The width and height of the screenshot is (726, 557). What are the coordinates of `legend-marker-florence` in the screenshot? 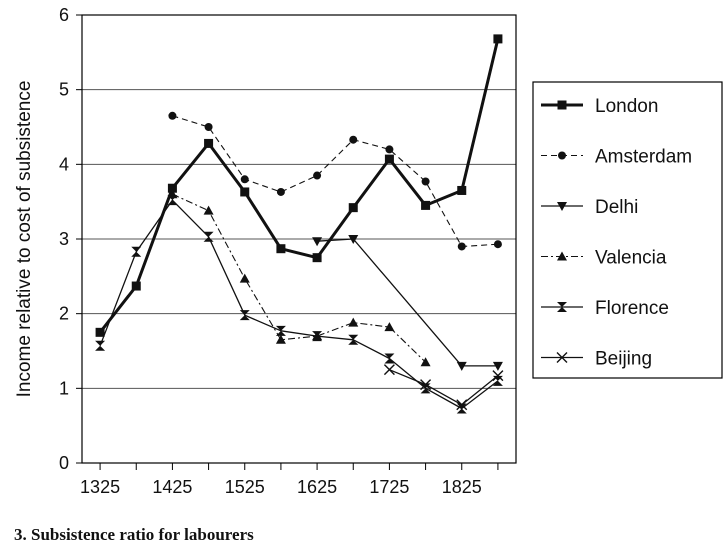 It's located at (562, 307).